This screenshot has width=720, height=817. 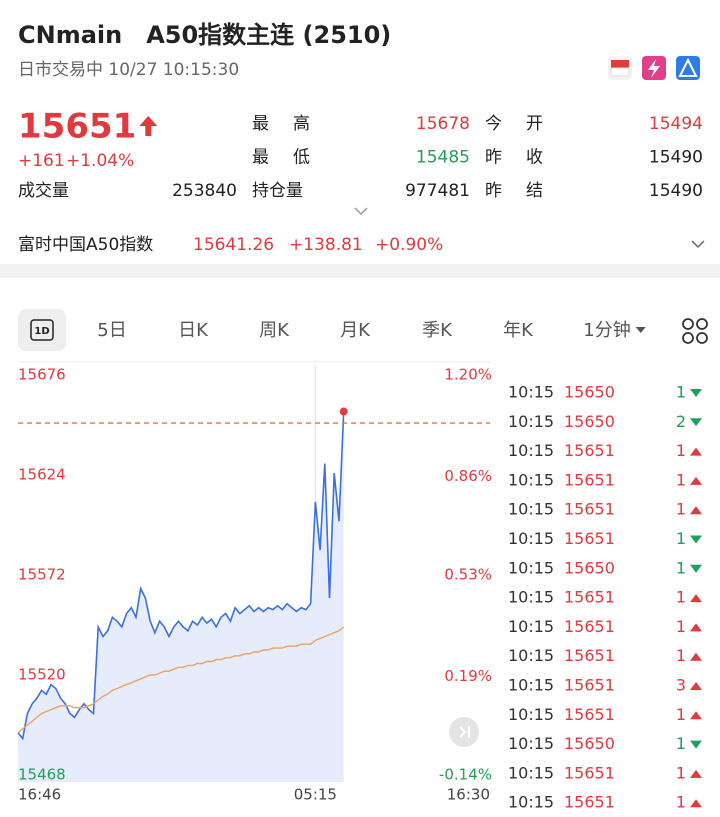 I want to click on index-percent: +0.90%, so click(x=409, y=245).